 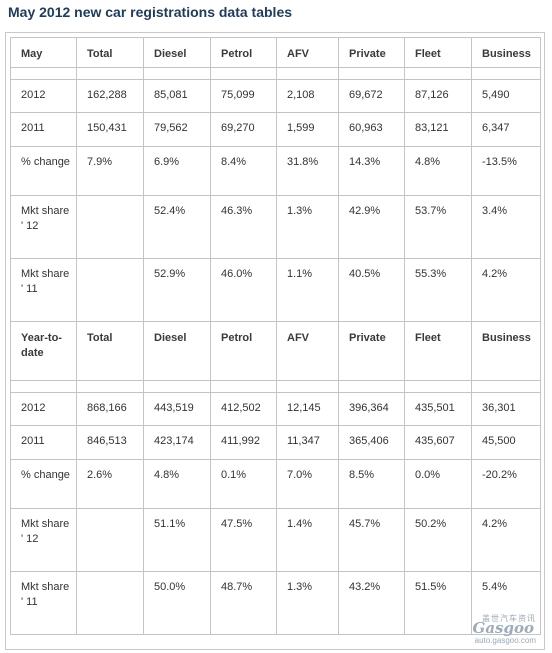 What do you see at coordinates (371, 171) in the screenshot?
I see `table-cell: 14.3%` at bounding box center [371, 171].